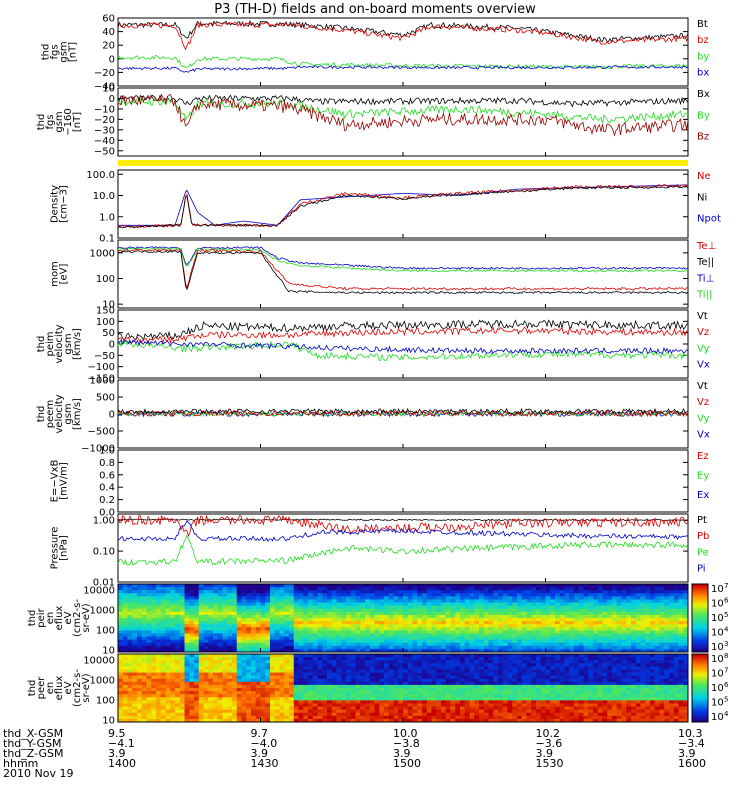  What do you see at coordinates (107, 500) in the screenshot?
I see `y-tick-label: 0.2` at bounding box center [107, 500].